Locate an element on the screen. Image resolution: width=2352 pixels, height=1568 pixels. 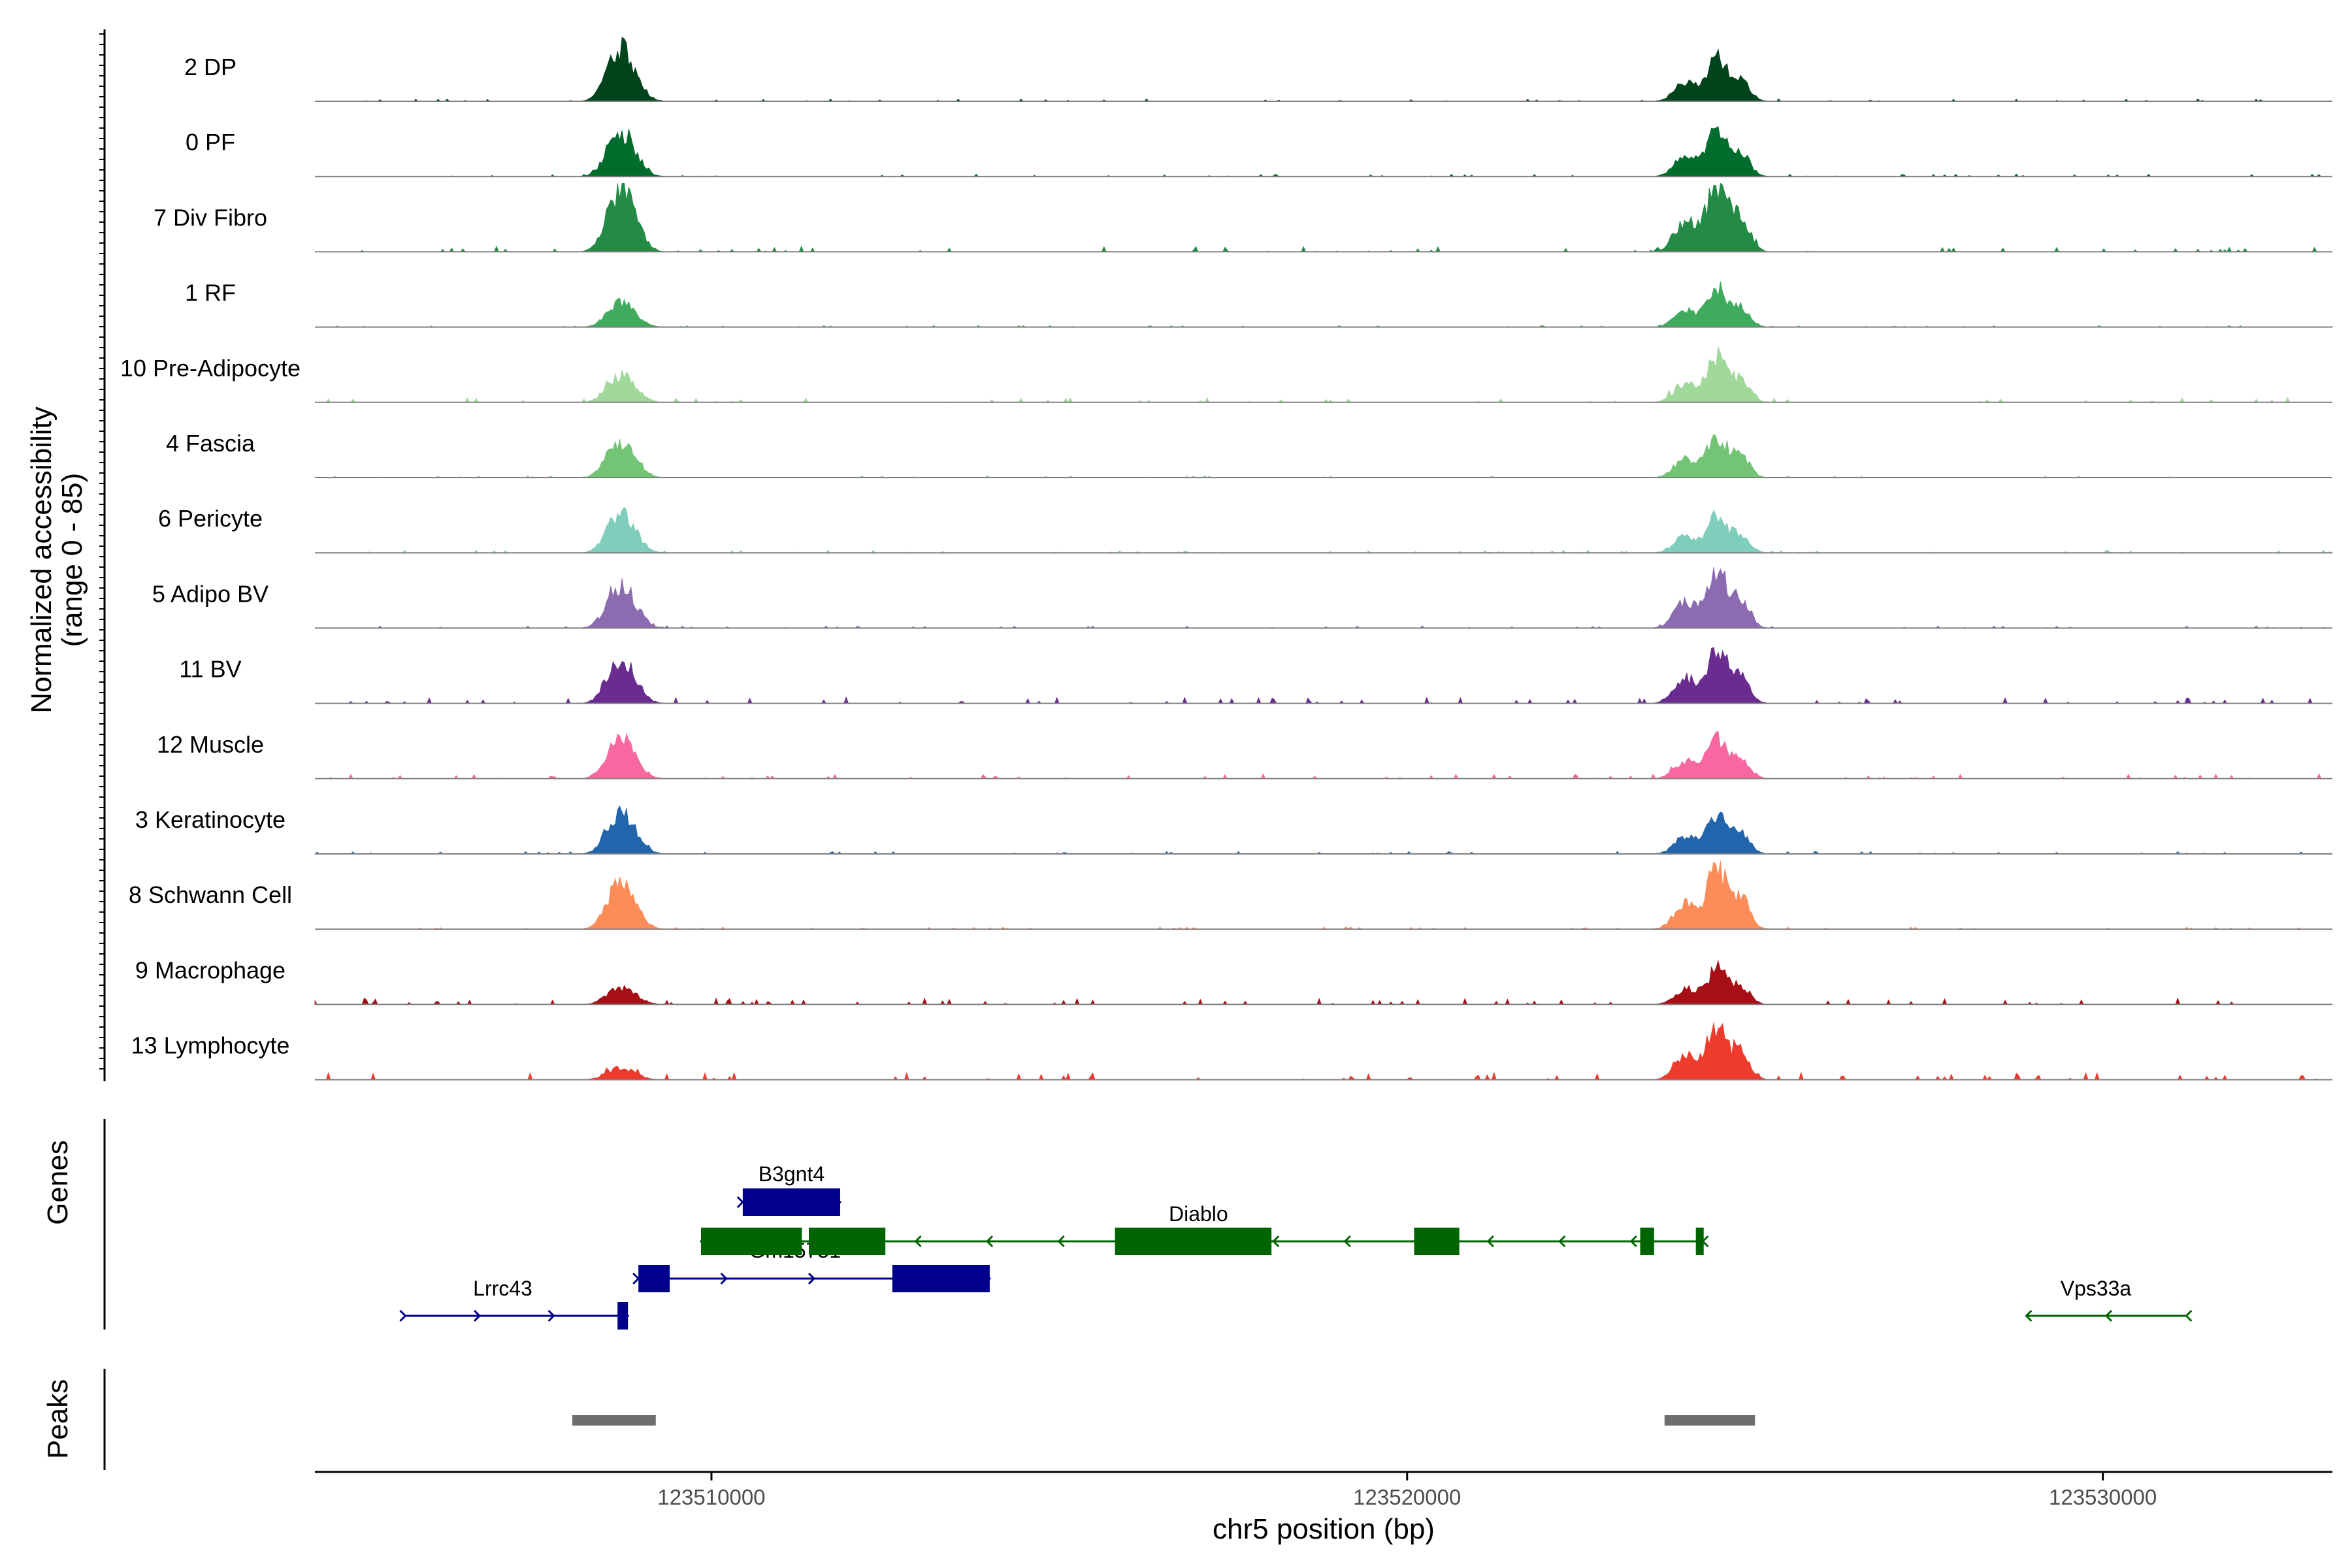
track-label: 8 Schwann Cell is located at coordinates (210, 894).